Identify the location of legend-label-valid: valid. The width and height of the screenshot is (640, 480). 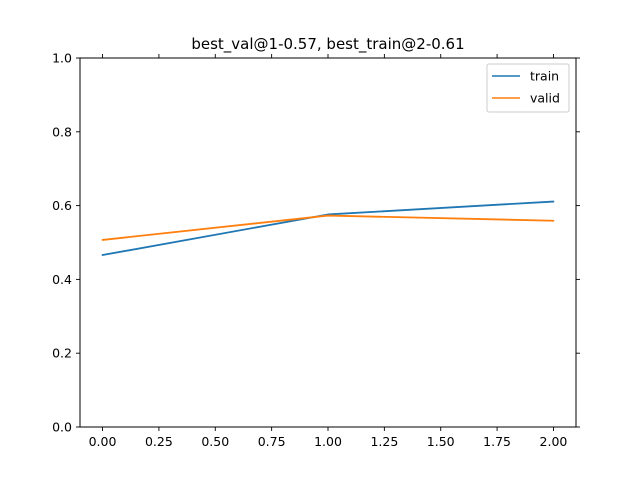
(545, 98).